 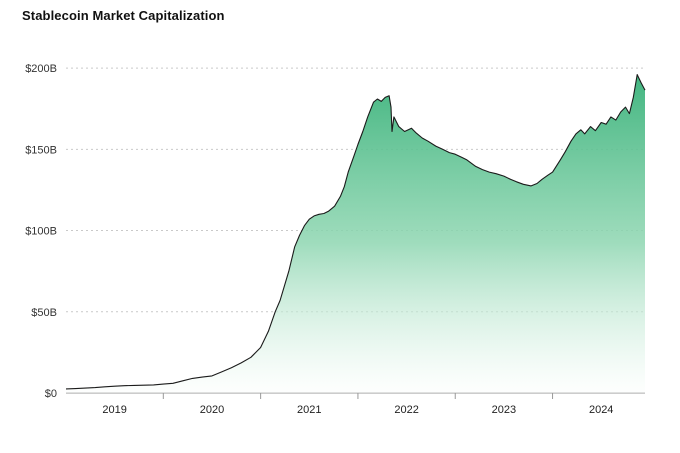 What do you see at coordinates (212, 410) in the screenshot?
I see `x-tick-label-2020: 2020` at bounding box center [212, 410].